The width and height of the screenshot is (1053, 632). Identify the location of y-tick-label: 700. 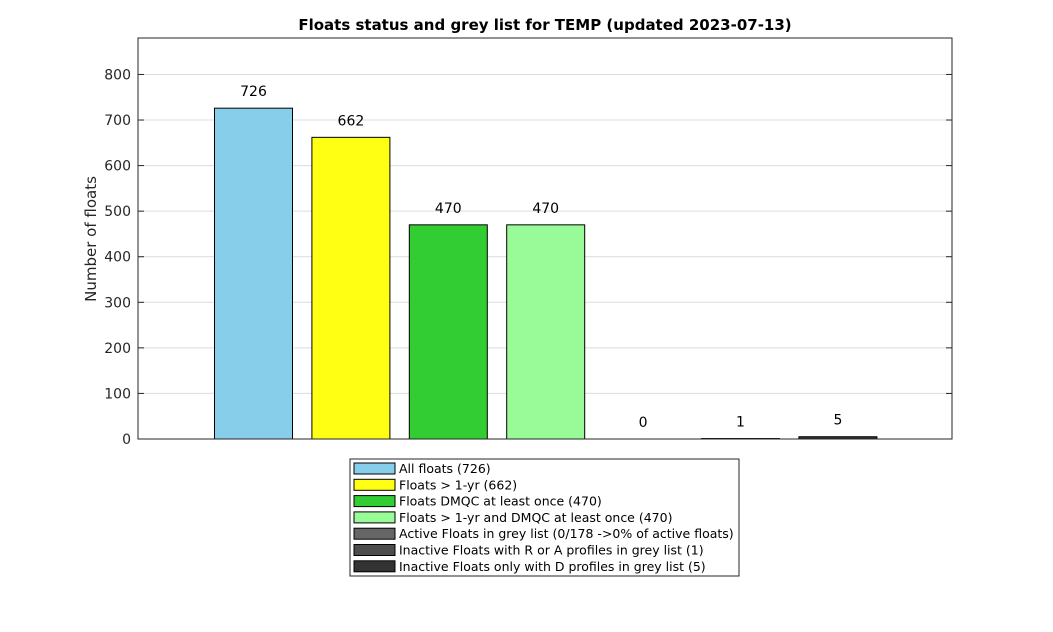
(117, 121).